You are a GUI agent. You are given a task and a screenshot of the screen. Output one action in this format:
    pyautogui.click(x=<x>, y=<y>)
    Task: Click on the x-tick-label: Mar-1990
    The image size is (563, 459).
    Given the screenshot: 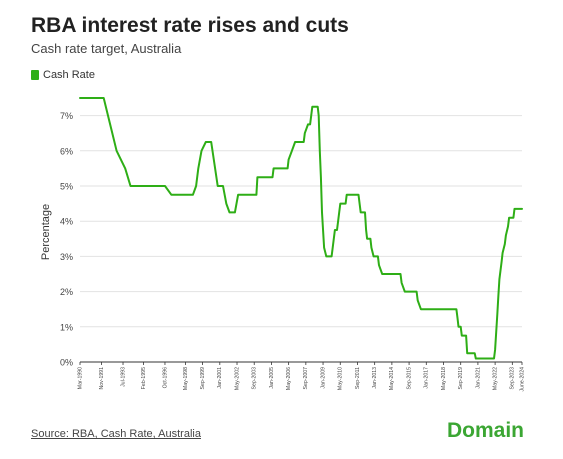 What is the action you would take?
    pyautogui.click(x=80, y=378)
    